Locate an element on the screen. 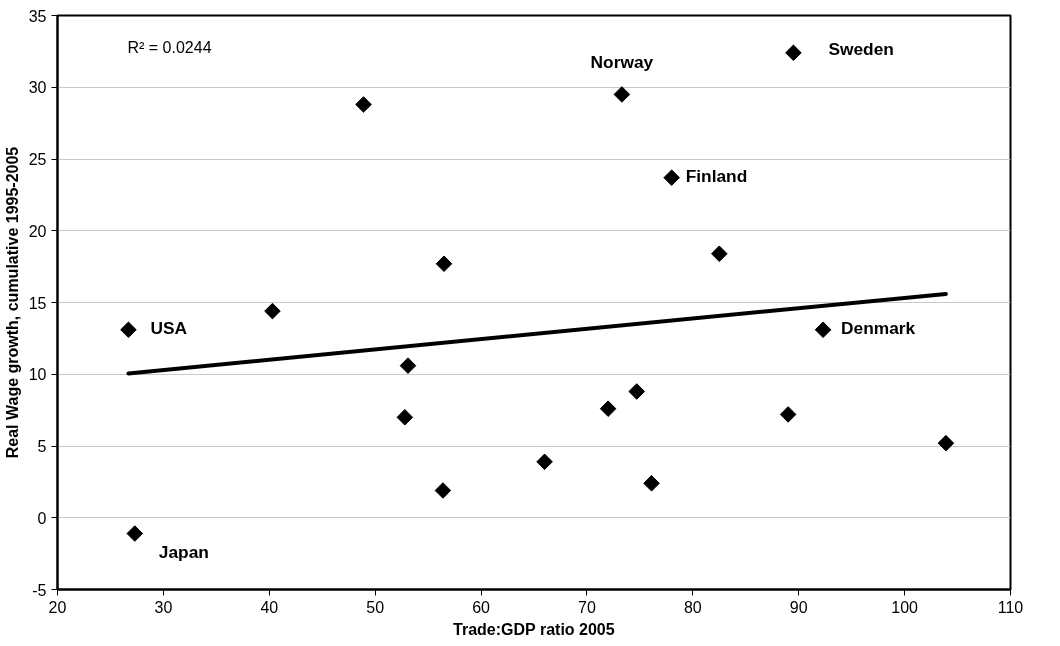 This screenshot has width=1060, height=646. y-tick-label: 5 is located at coordinates (42, 446).